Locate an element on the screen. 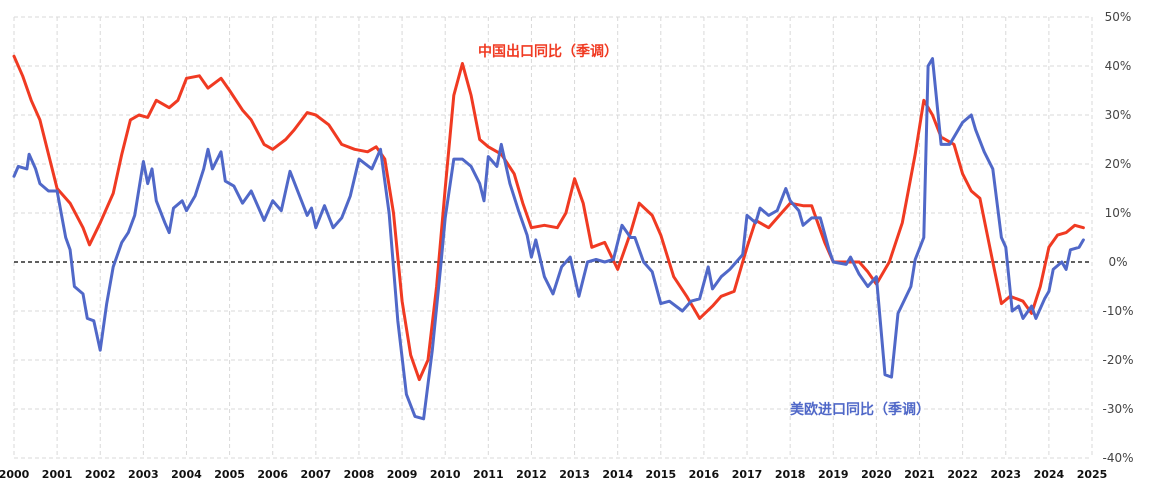 This screenshot has height=490, width=1149. x-tick-label: 2013 is located at coordinates (574, 474).